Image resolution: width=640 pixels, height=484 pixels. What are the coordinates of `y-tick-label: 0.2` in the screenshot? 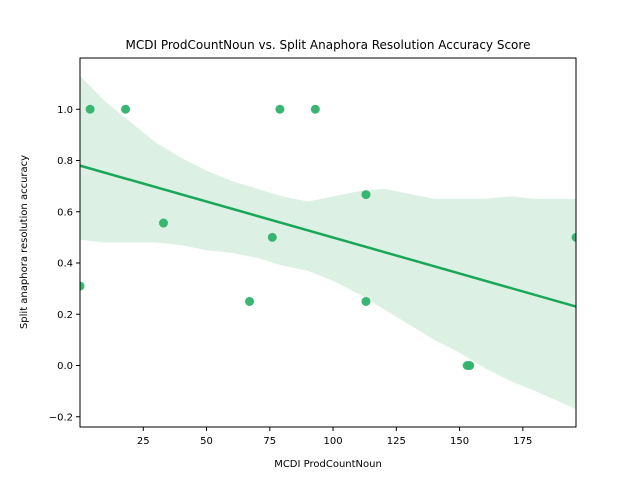 It's located at (65, 315).